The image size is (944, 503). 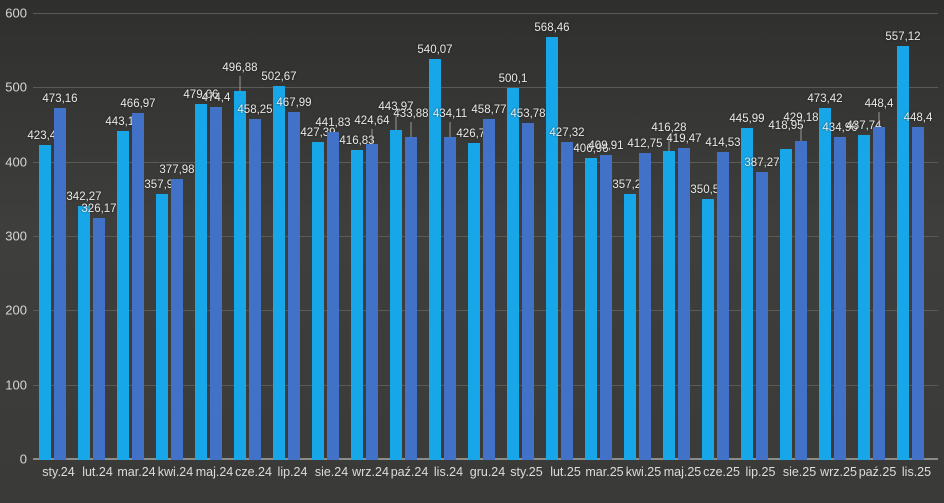 What do you see at coordinates (58, 472) in the screenshot?
I see `x-axis-label-sty.24: sty.24` at bounding box center [58, 472].